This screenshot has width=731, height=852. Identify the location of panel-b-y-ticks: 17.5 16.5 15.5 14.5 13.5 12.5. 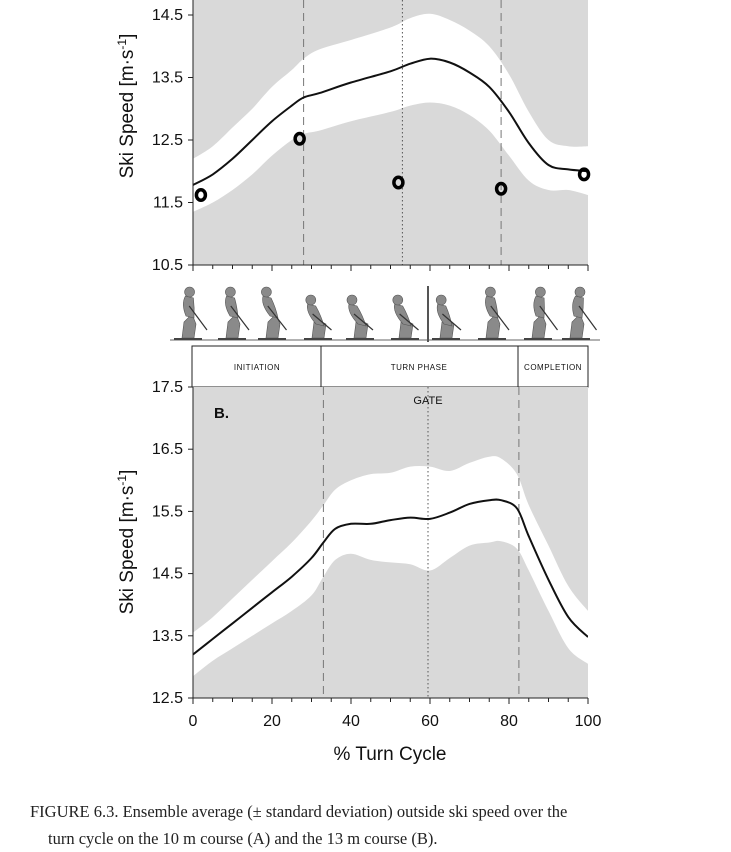
(172, 543).